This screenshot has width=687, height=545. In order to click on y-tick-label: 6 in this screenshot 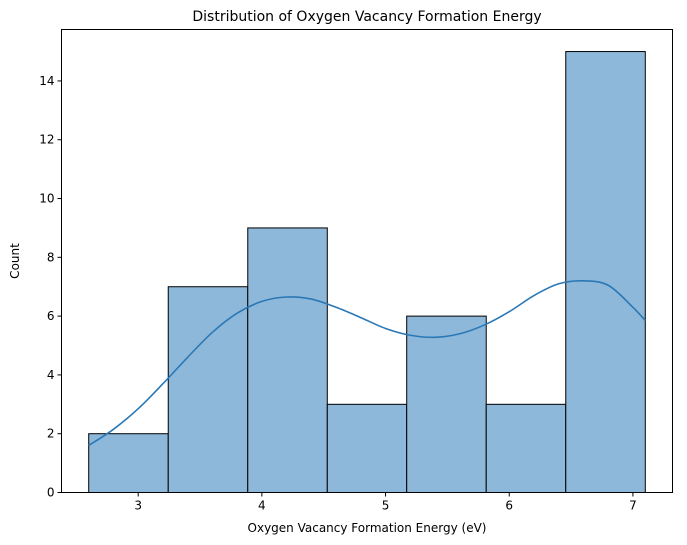, I will do `click(51, 316)`.